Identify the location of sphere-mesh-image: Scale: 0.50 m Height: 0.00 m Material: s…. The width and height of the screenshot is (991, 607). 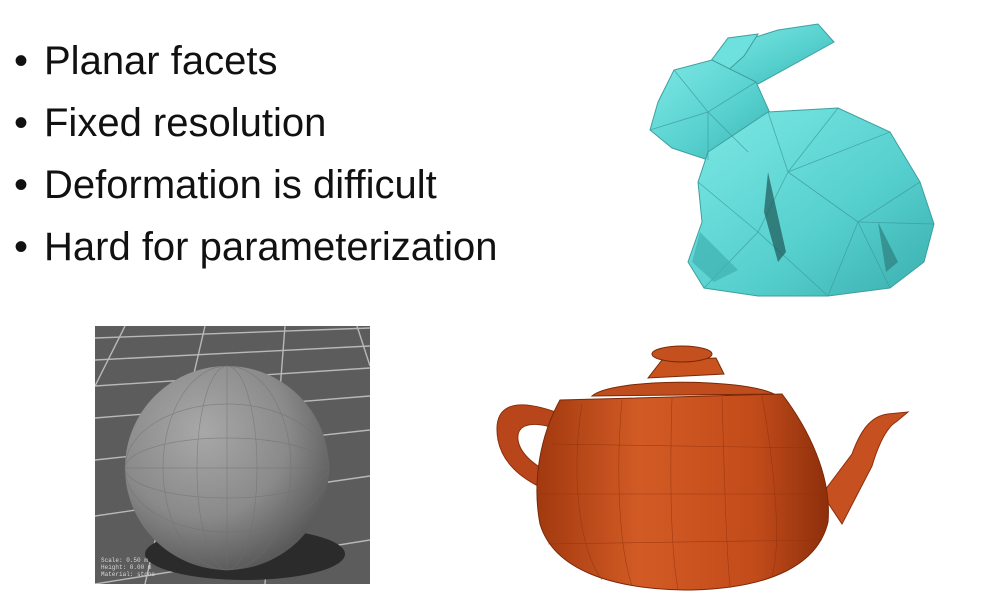
(232, 455).